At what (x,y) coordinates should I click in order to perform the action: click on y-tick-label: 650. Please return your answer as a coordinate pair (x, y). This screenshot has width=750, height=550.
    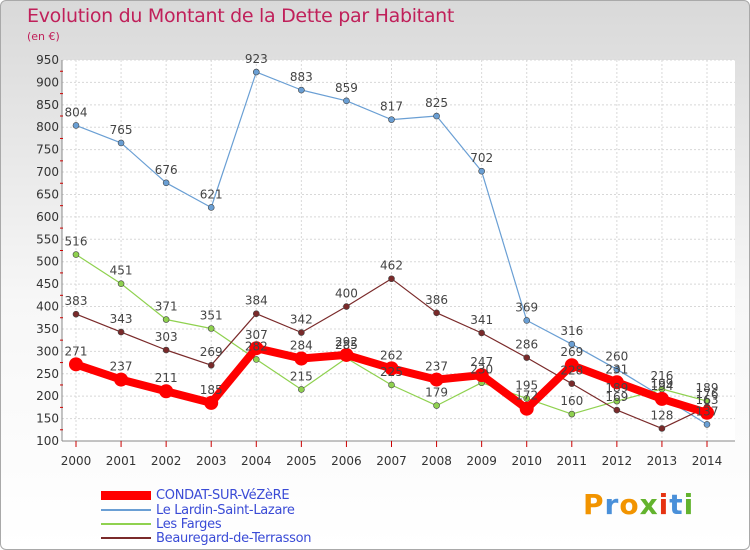
    Looking at the image, I should click on (47, 194).